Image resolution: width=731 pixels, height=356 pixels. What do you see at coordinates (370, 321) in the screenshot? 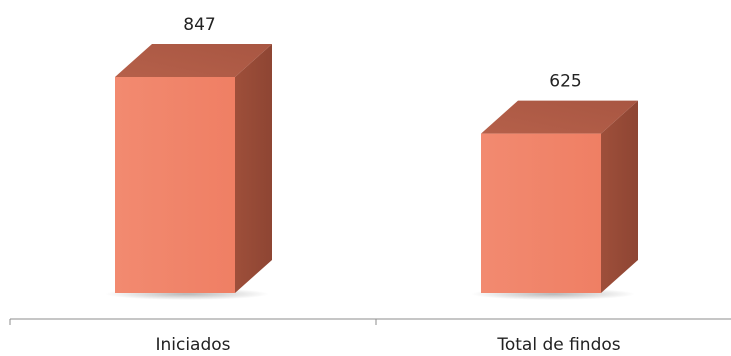
I see `x-axis` at bounding box center [370, 321].